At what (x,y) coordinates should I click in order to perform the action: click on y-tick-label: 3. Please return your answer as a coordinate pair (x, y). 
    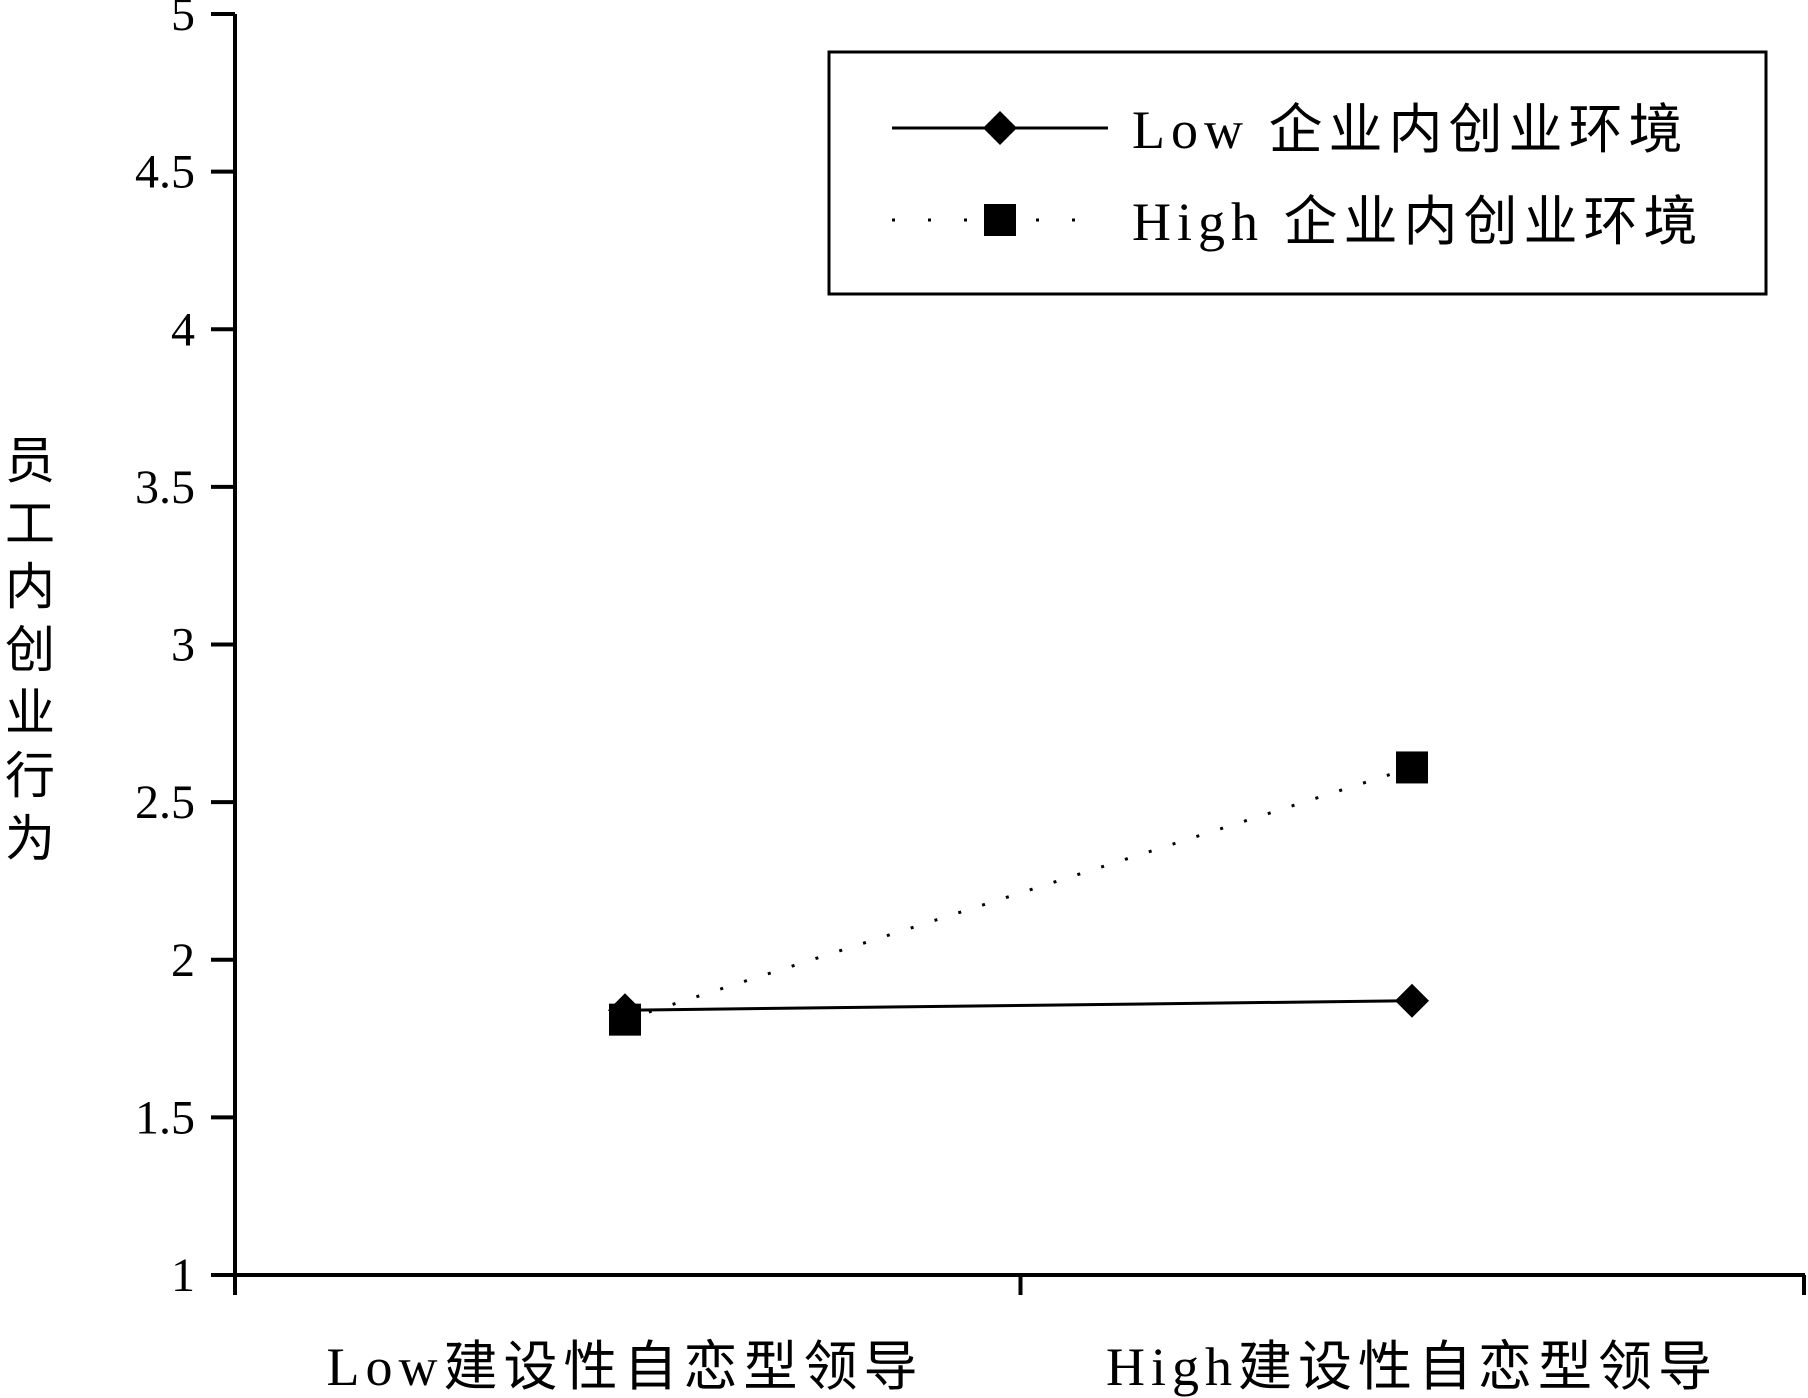
    Looking at the image, I should click on (183, 645).